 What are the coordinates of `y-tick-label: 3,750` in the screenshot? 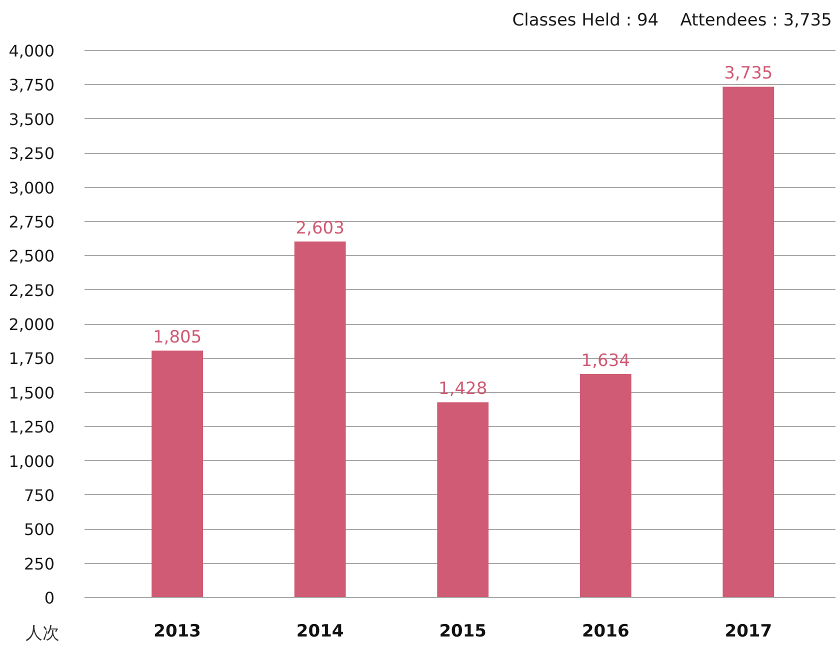 It's located at (31, 85).